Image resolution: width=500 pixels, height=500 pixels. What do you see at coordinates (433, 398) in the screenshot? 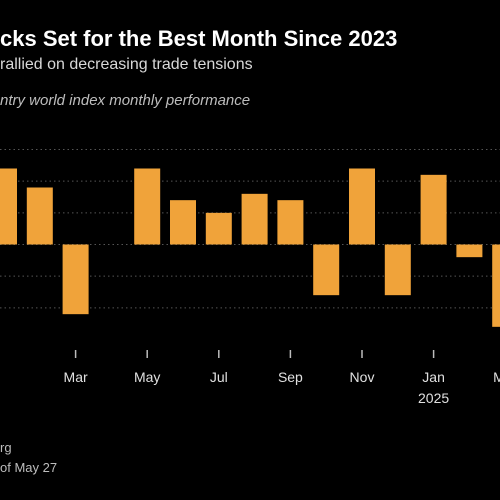
I see `x-tick-year-label: 2025` at bounding box center [433, 398].